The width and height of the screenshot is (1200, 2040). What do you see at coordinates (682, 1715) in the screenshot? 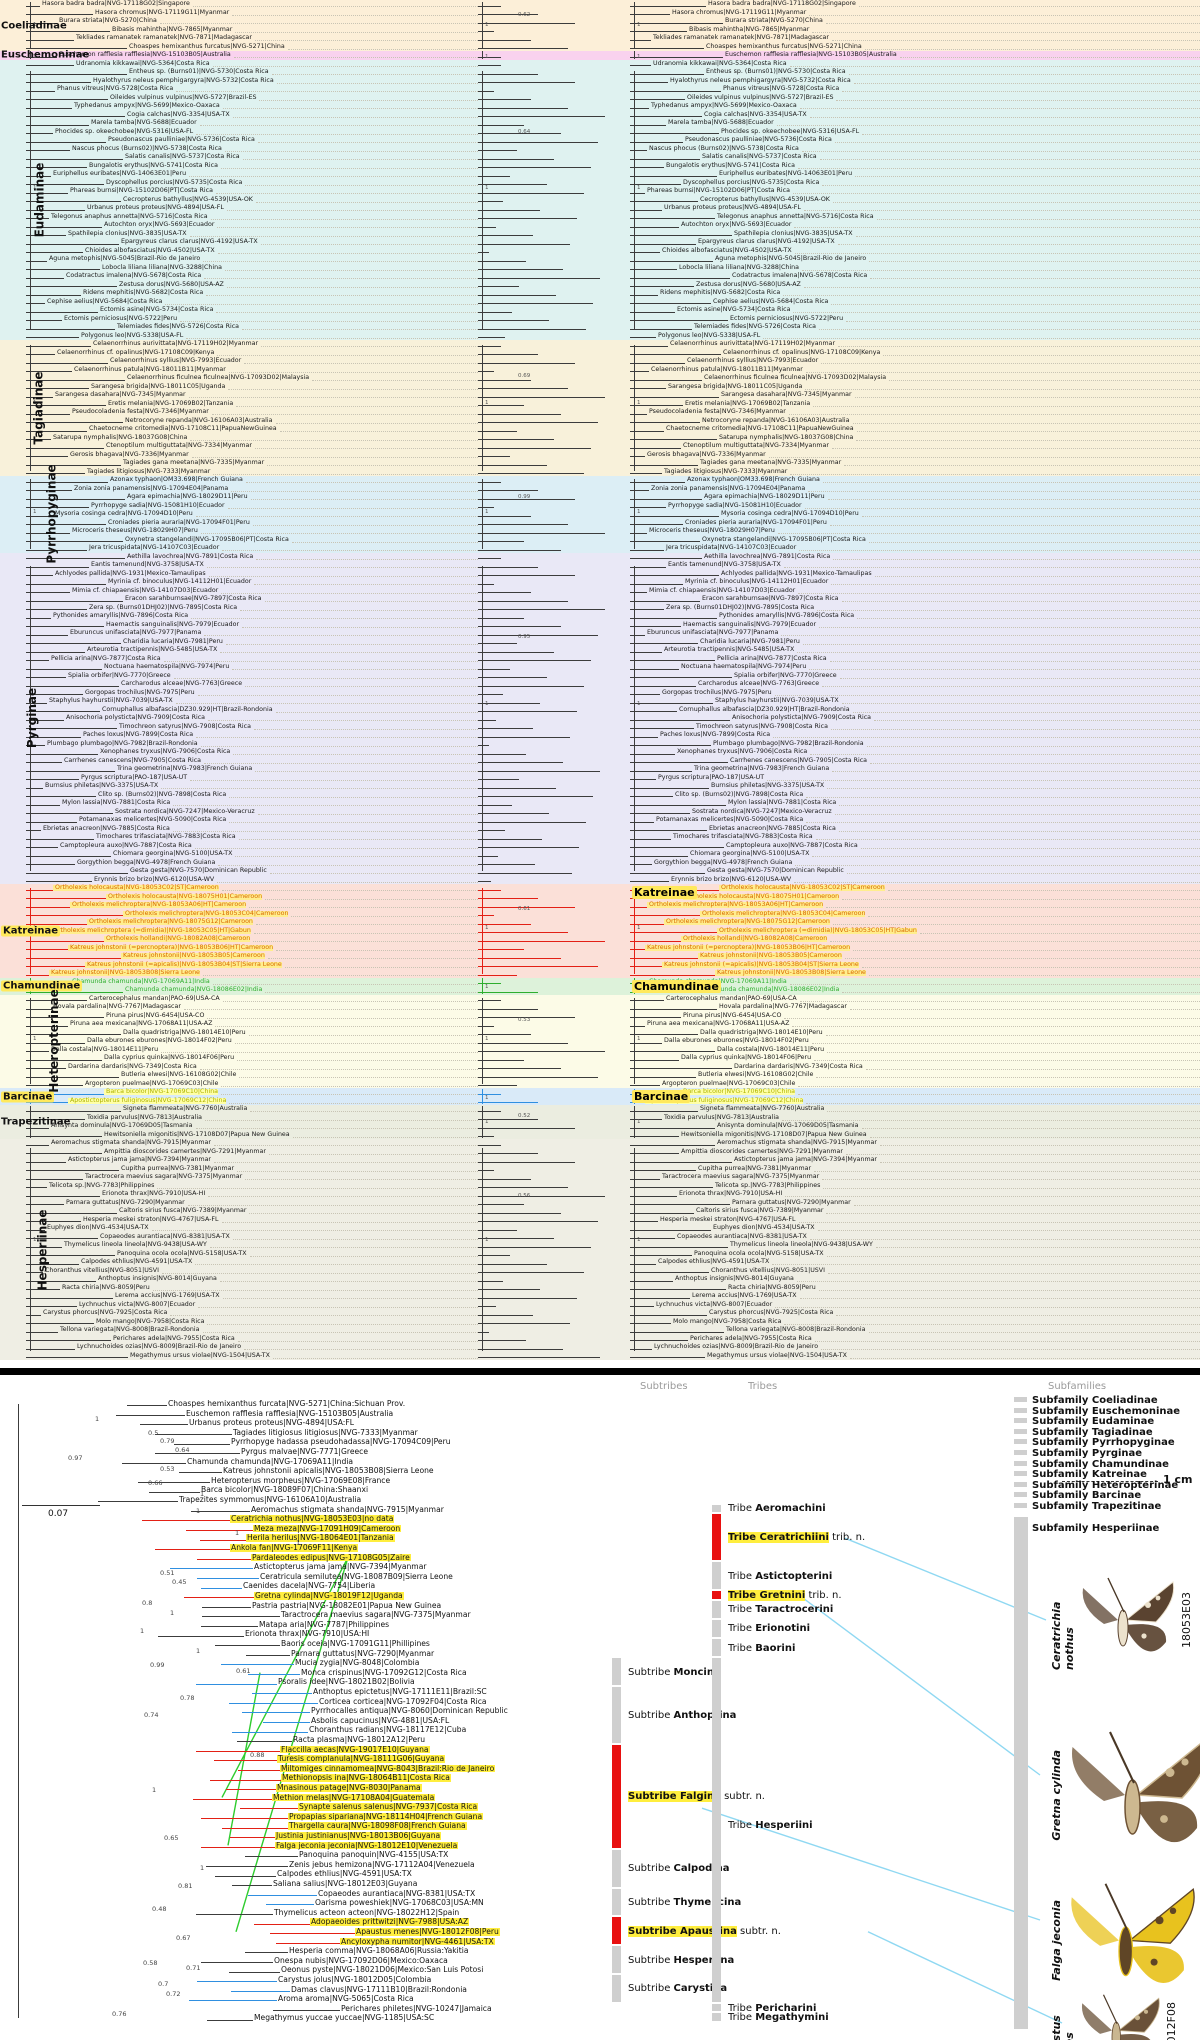
I see `subtribe-label-anthoptina: Subtribe Anthoptina` at bounding box center [682, 1715].